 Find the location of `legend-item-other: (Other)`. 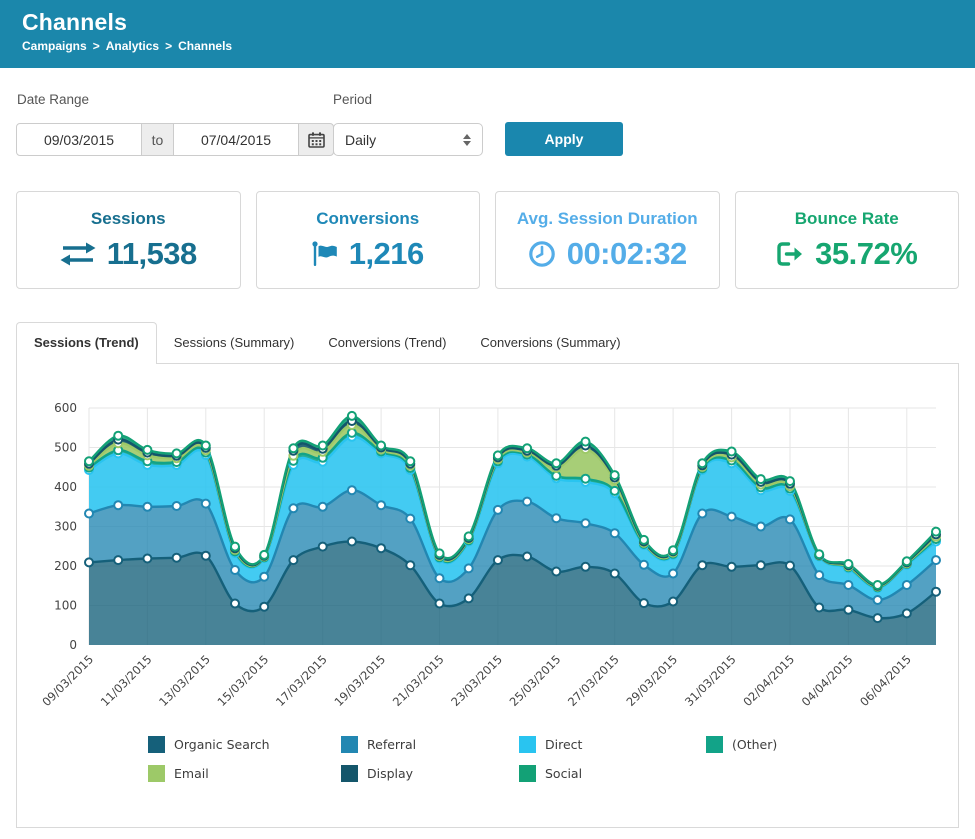

legend-item-other: (Other) is located at coordinates (791, 744).